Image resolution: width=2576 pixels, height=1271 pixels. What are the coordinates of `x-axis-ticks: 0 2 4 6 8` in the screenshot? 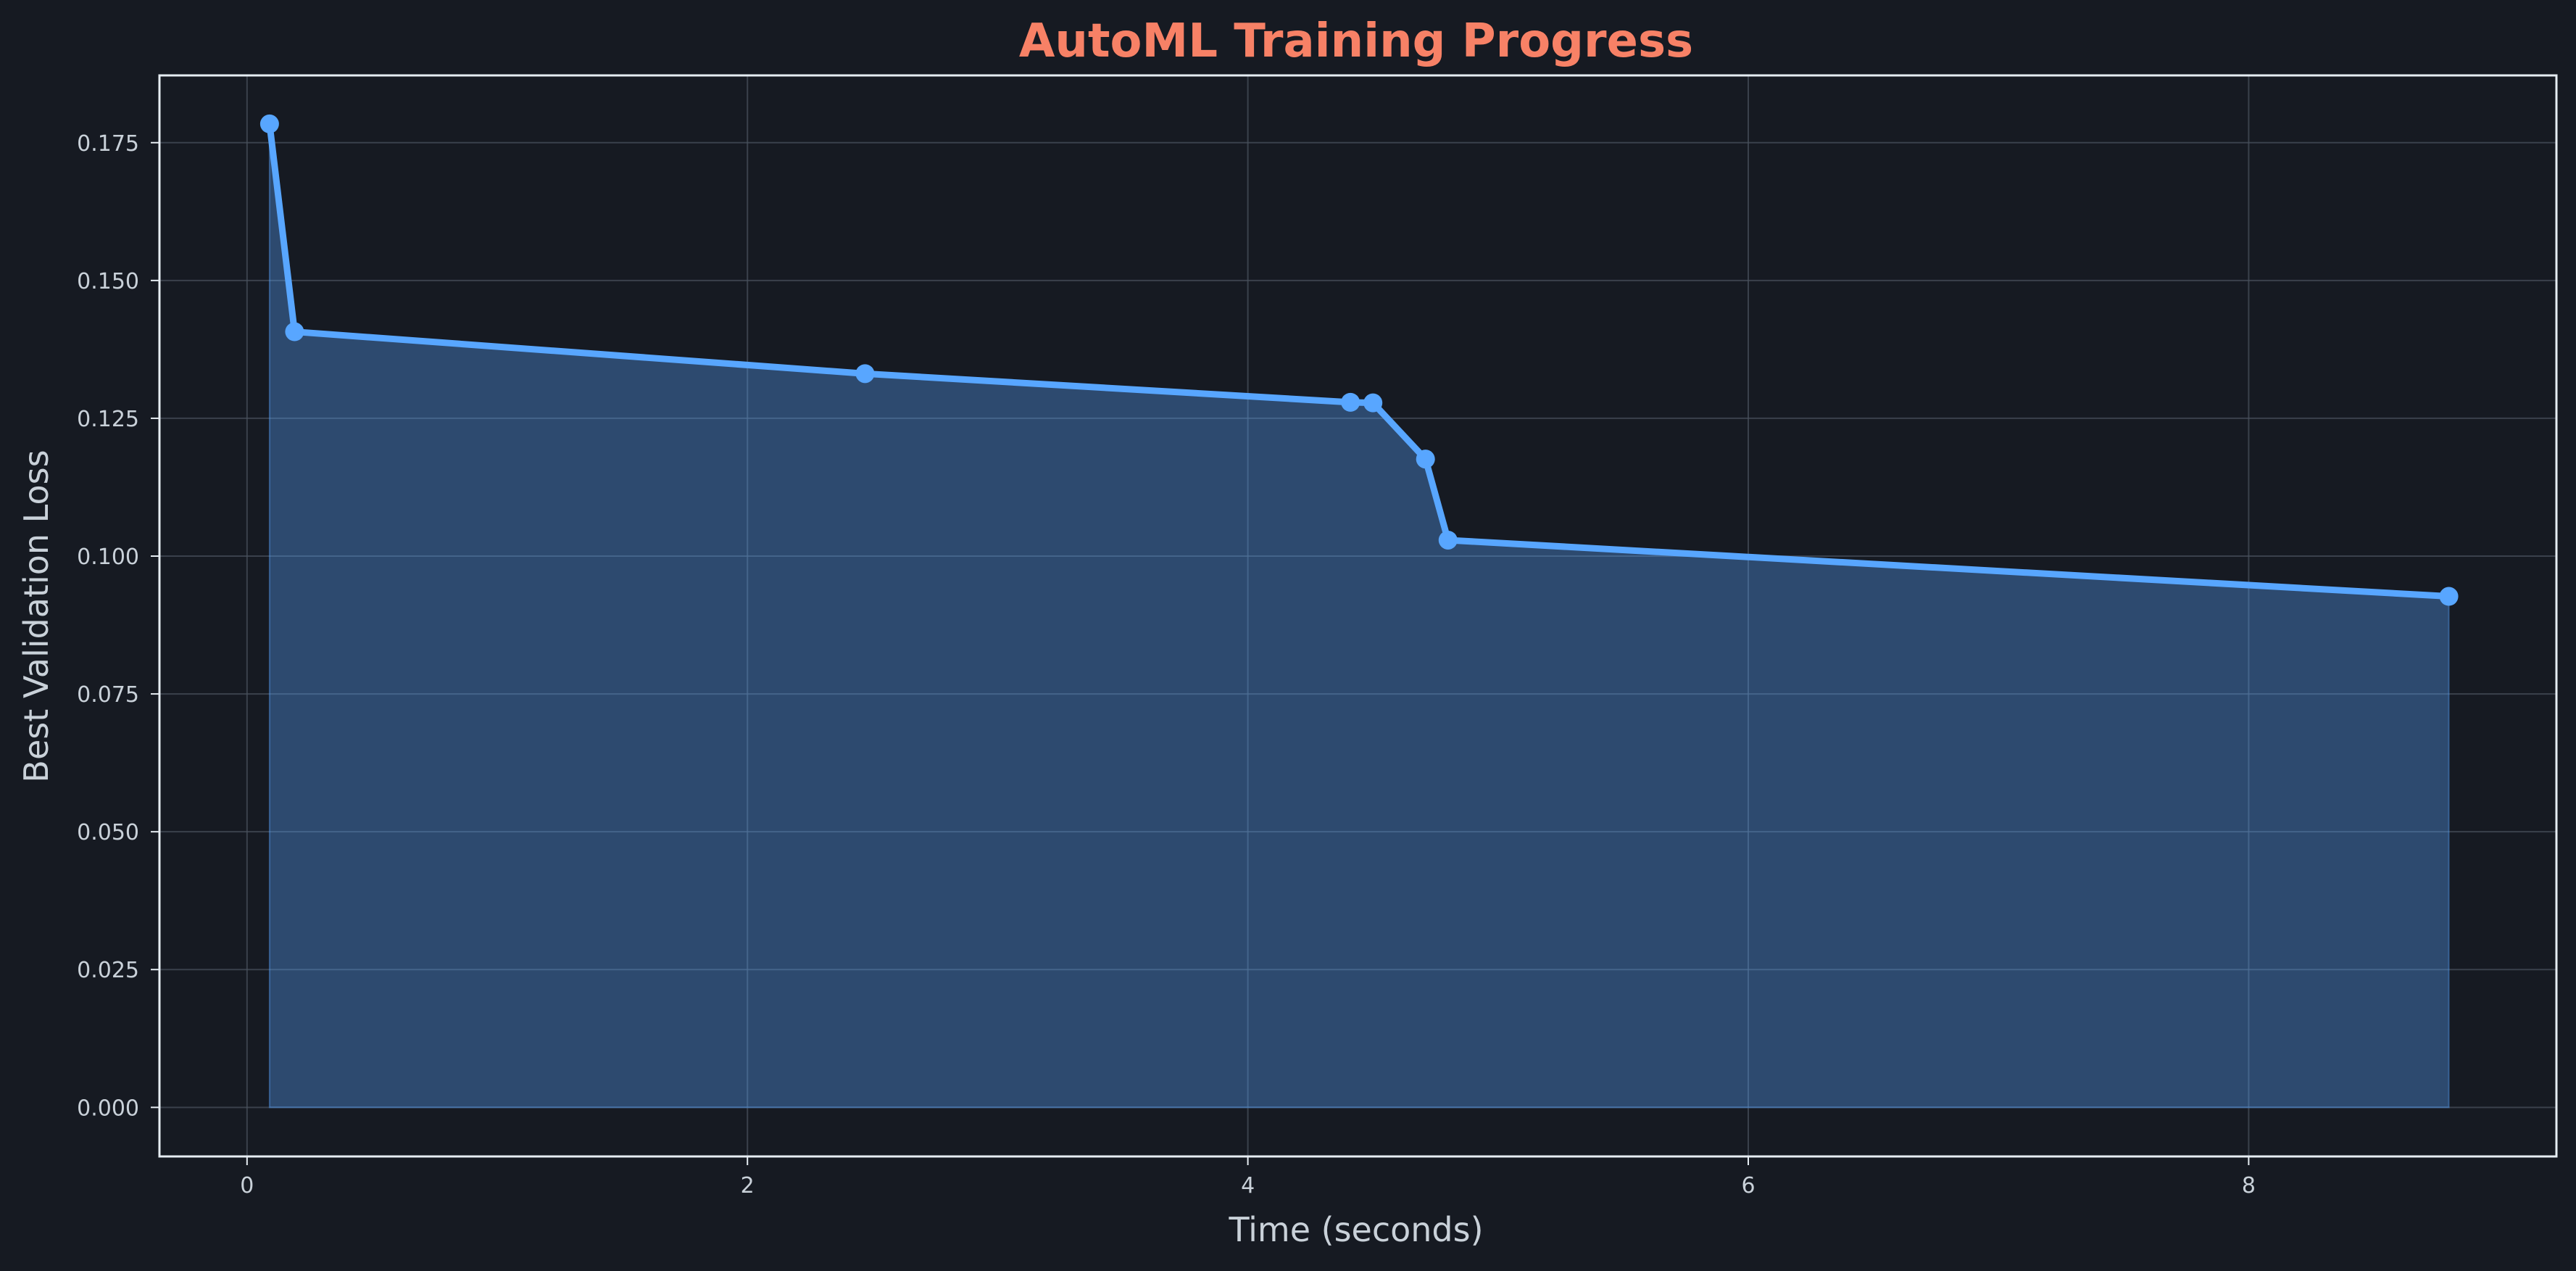 It's located at (1248, 1177).